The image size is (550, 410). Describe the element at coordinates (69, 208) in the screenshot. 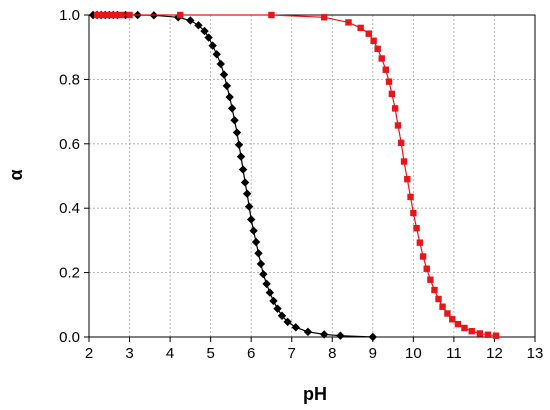

I see `y-tick-label: 0.4` at that location.